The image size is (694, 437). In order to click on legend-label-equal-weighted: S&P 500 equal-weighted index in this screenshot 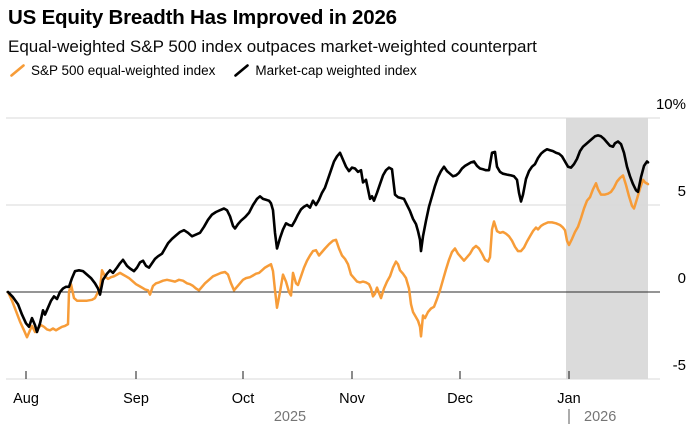, I will do `click(123, 70)`.